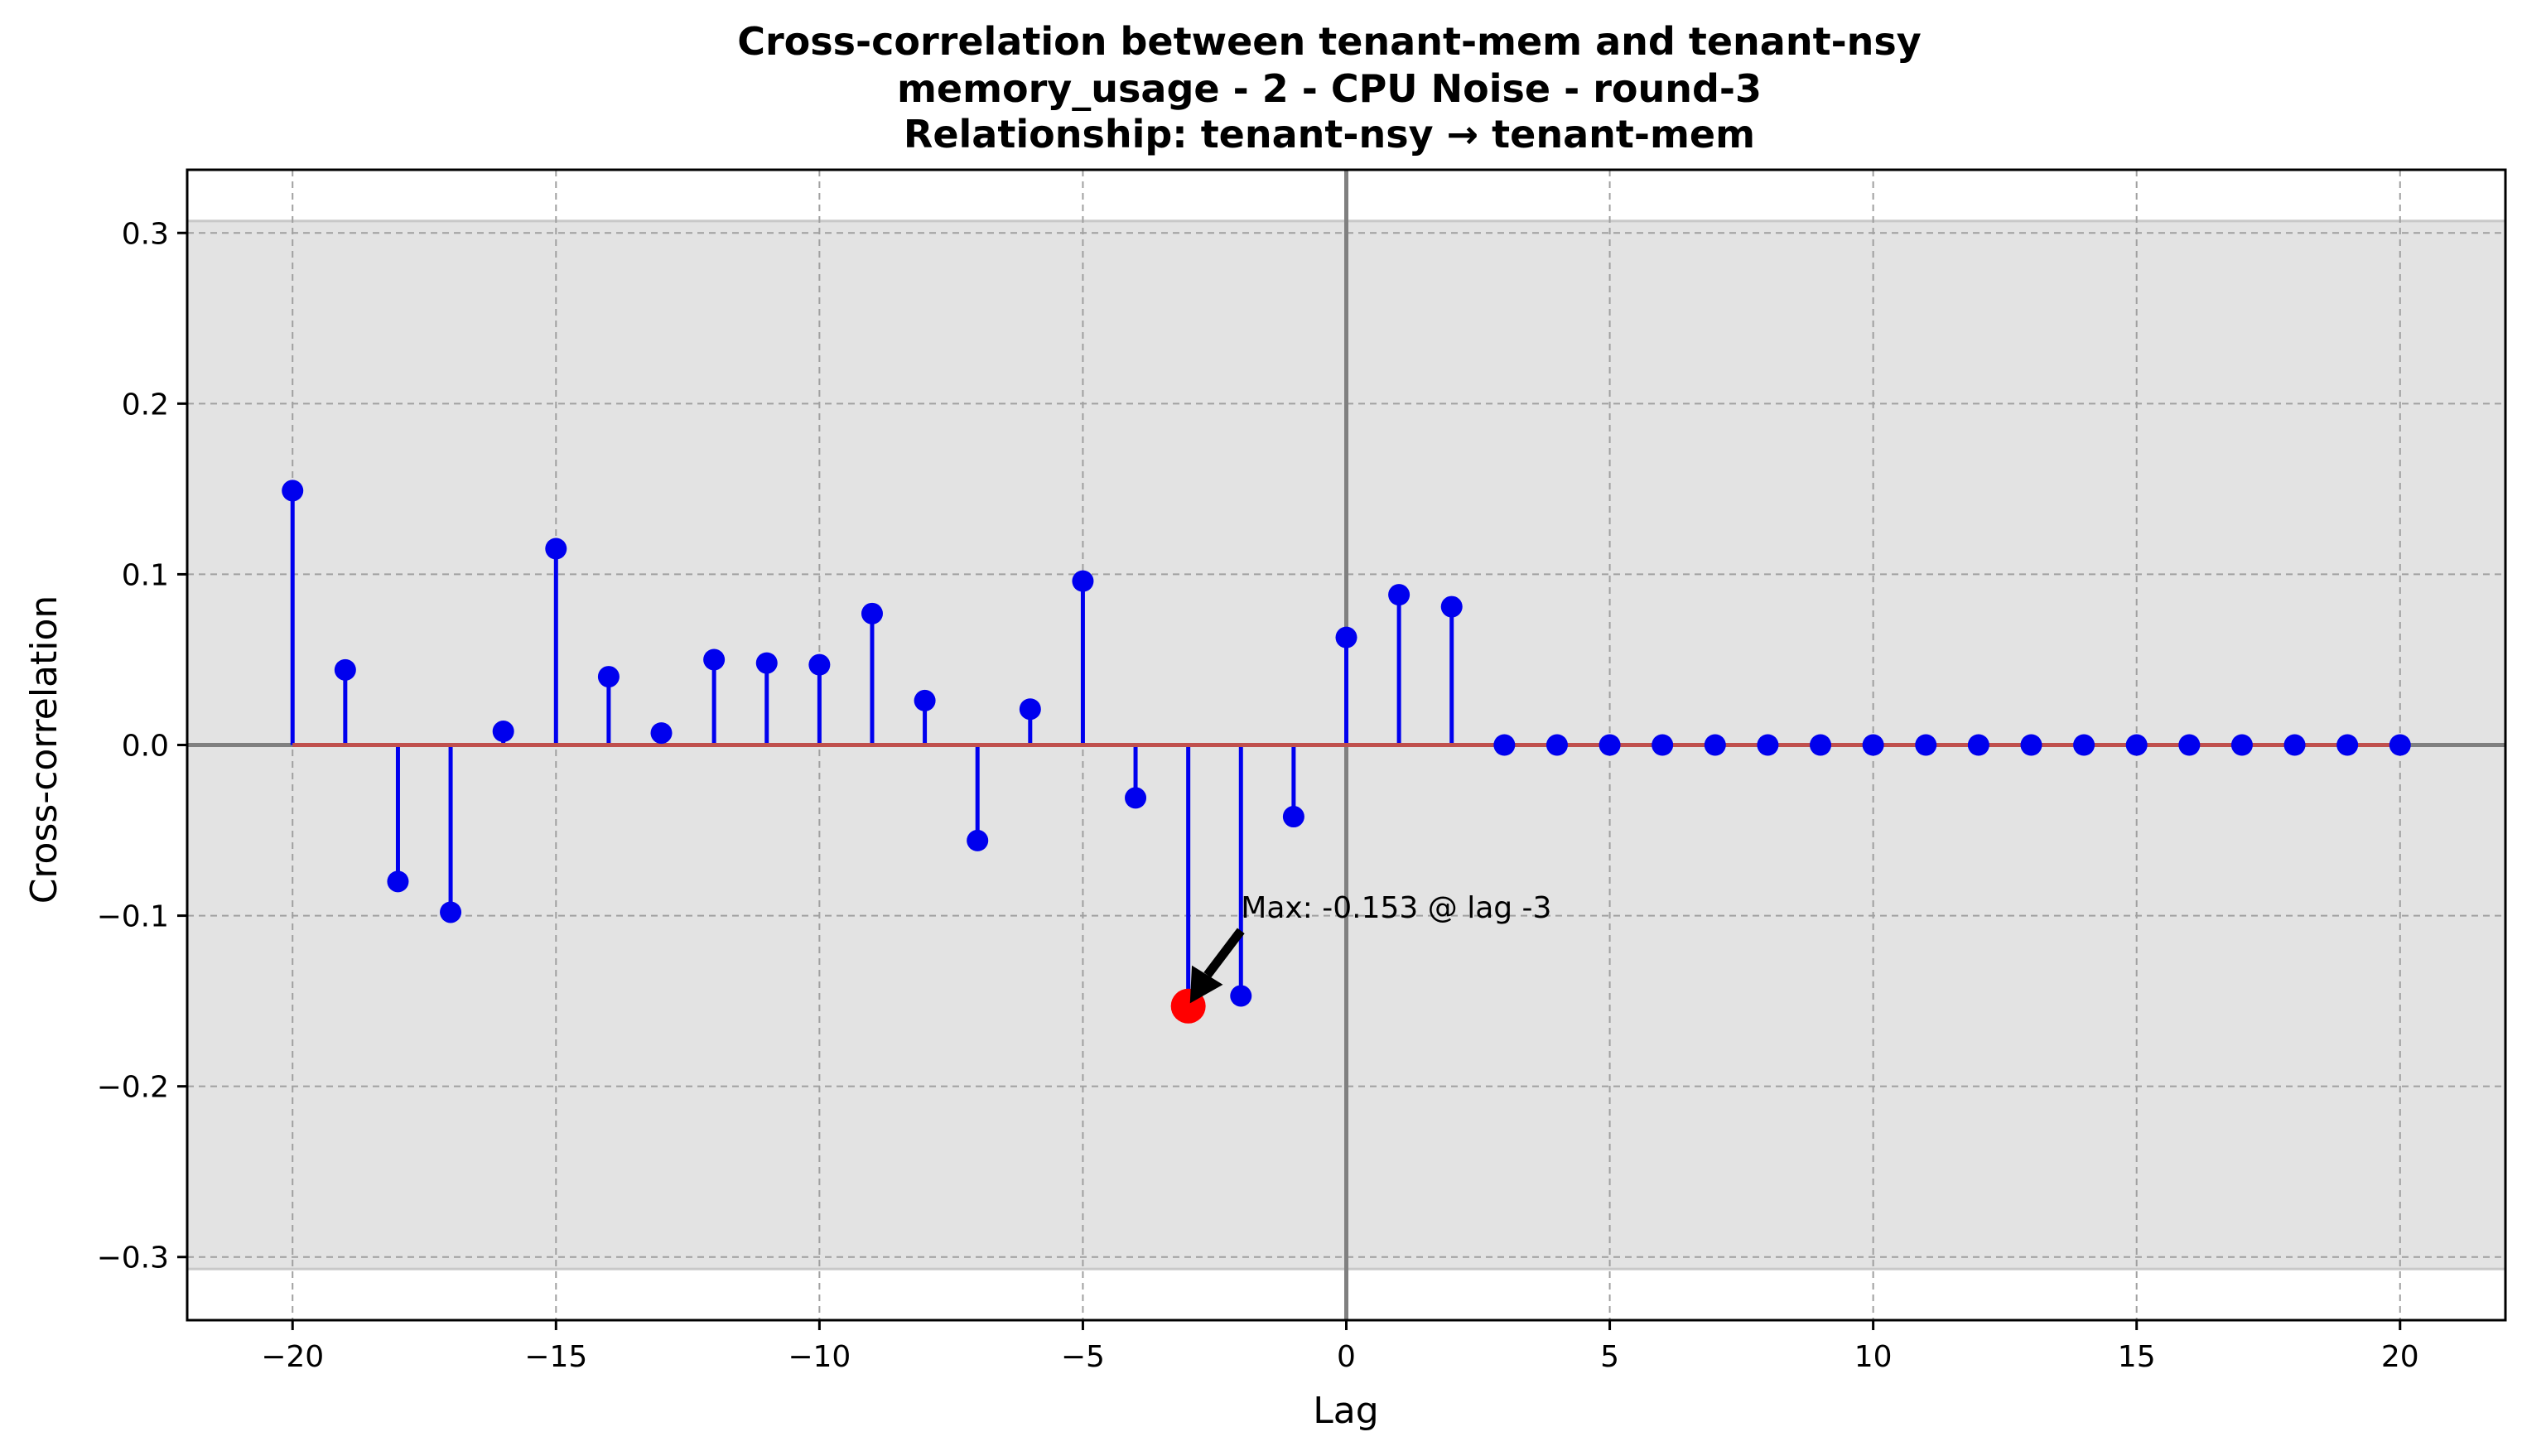  Describe the element at coordinates (1346, 1357) in the screenshot. I see `x-tick-label: 0` at that location.